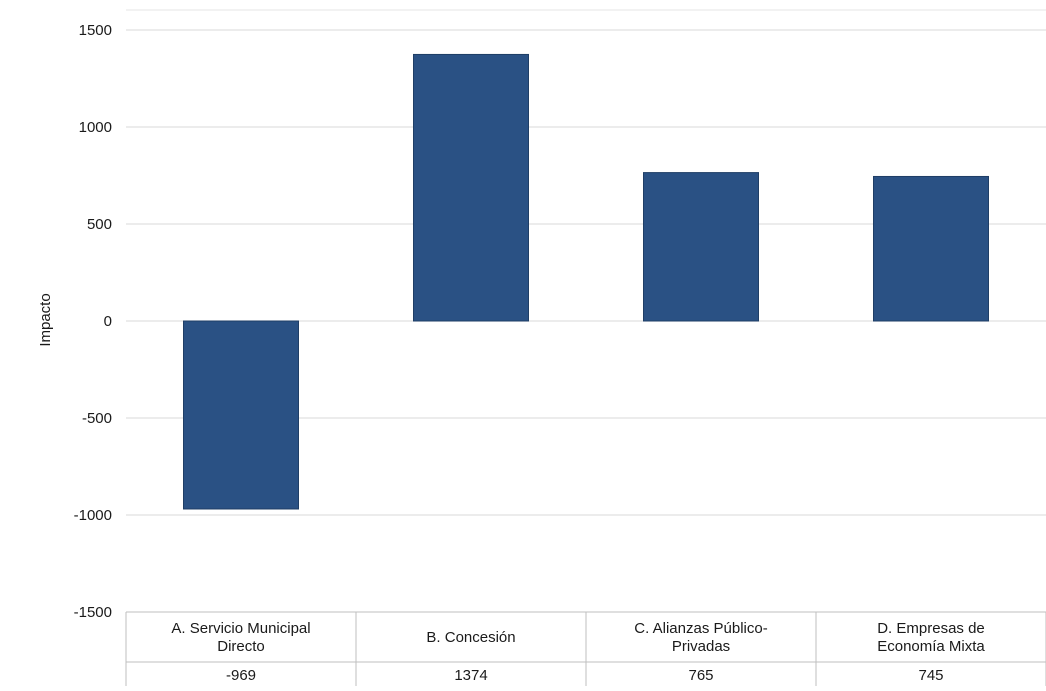  Describe the element at coordinates (700, 675) in the screenshot. I see `data-table-value: 765` at that location.